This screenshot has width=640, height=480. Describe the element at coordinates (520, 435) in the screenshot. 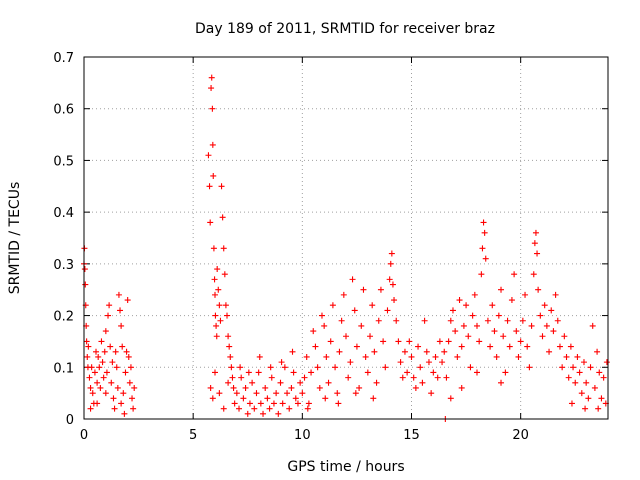

I see `x-tick-label: 20` at that location.